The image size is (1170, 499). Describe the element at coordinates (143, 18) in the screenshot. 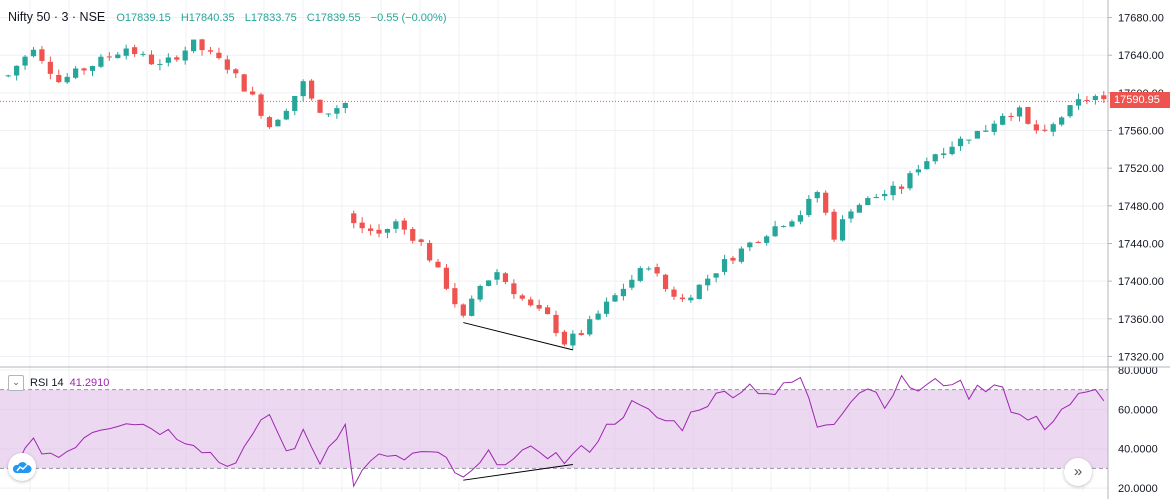

I see `open-value: O17839.15` at that location.